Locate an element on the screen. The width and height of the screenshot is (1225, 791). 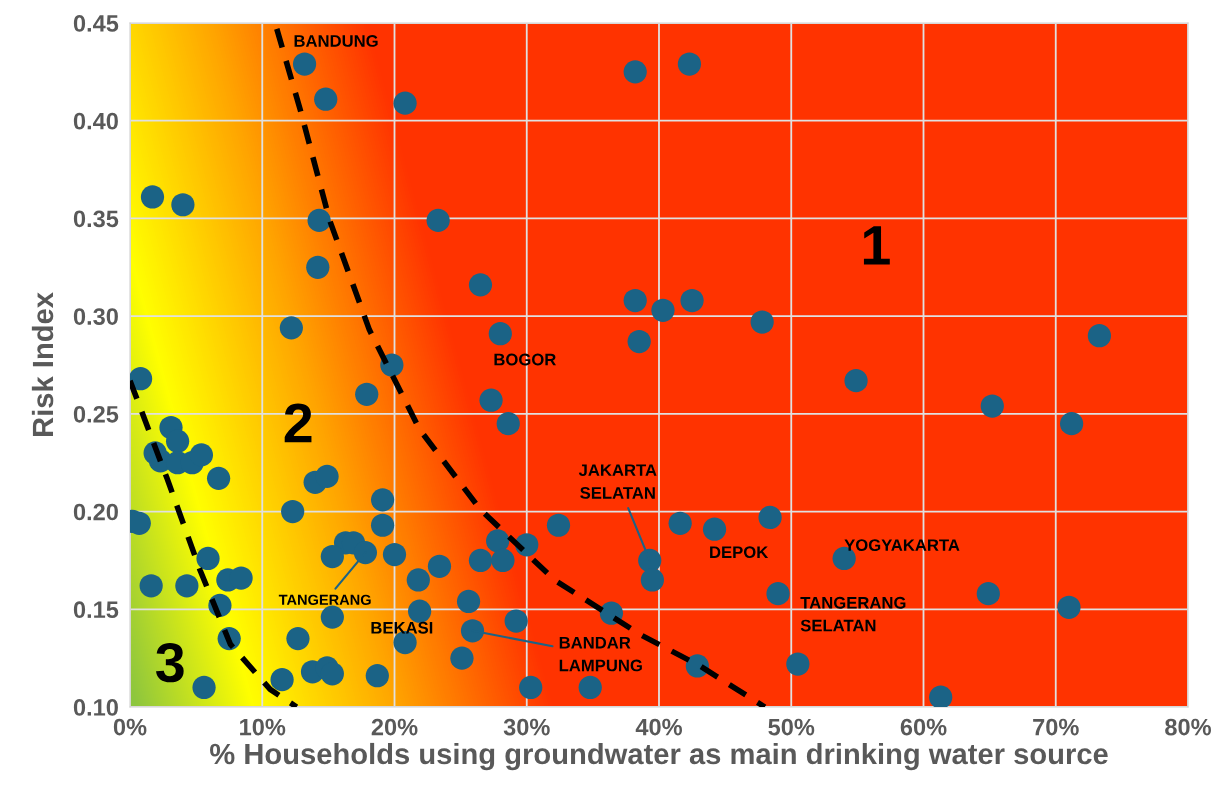
x-axis-title: % Households using groundwater as main drinking water source is located at coordinates (659, 756).